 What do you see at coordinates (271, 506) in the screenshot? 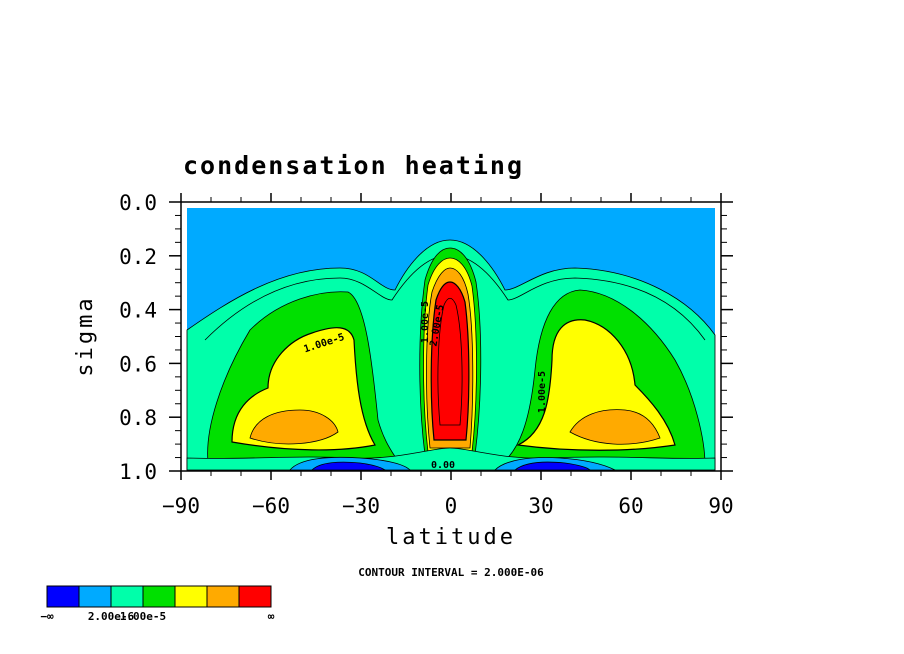
I see `x-tick-label: −60` at bounding box center [271, 506].